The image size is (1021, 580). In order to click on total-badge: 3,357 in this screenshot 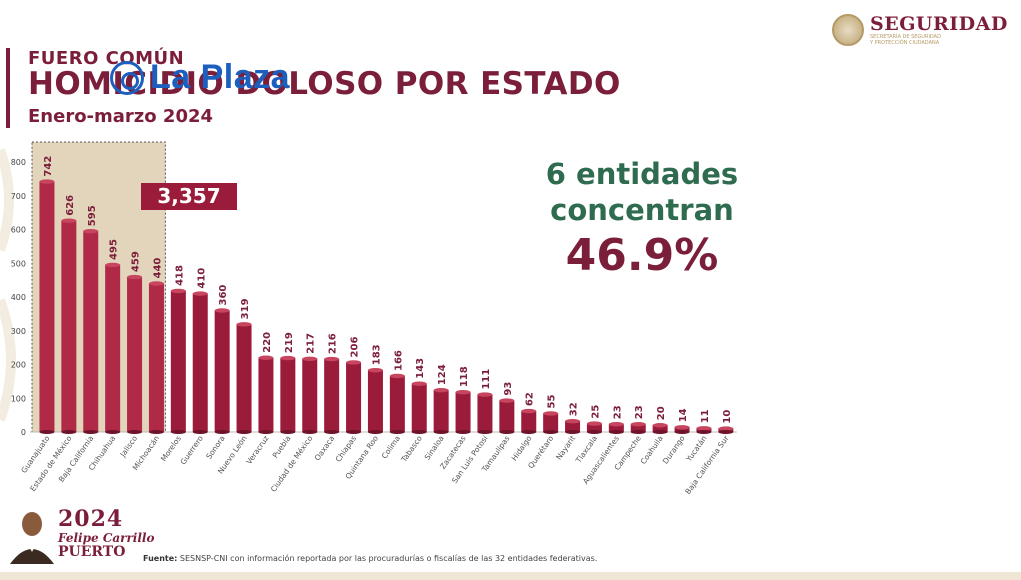, I will do `click(189, 196)`.